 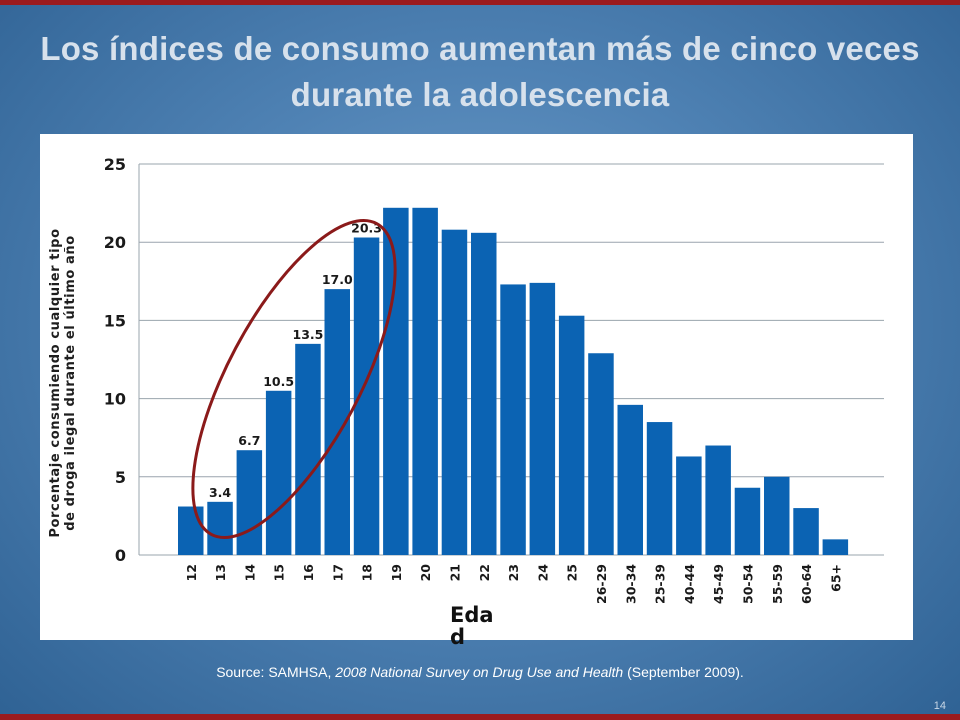 What do you see at coordinates (454, 572) in the screenshot?
I see `x-tick-label: 21` at bounding box center [454, 572].